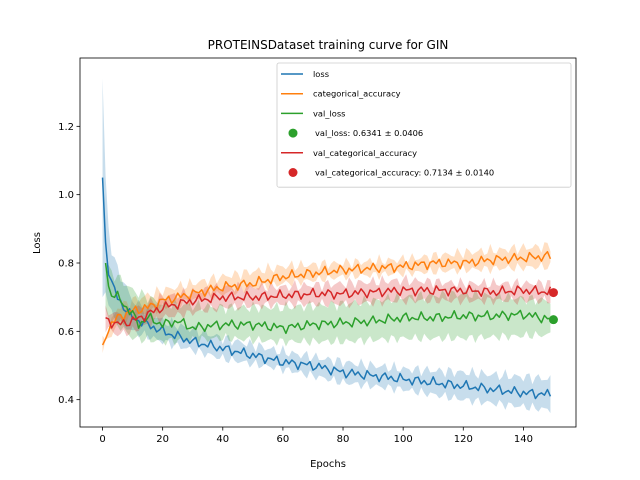 The width and height of the screenshot is (640, 480). I want to click on val-loss-line, so click(327, 298).